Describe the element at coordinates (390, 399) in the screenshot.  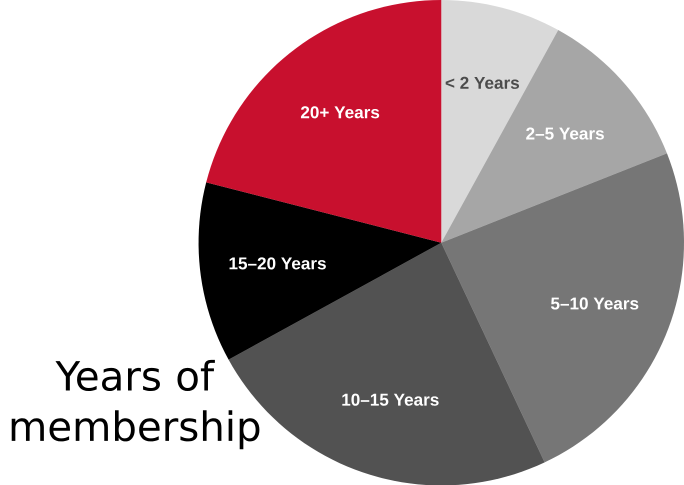
I see `slice-label: 10–15 Years` at that location.